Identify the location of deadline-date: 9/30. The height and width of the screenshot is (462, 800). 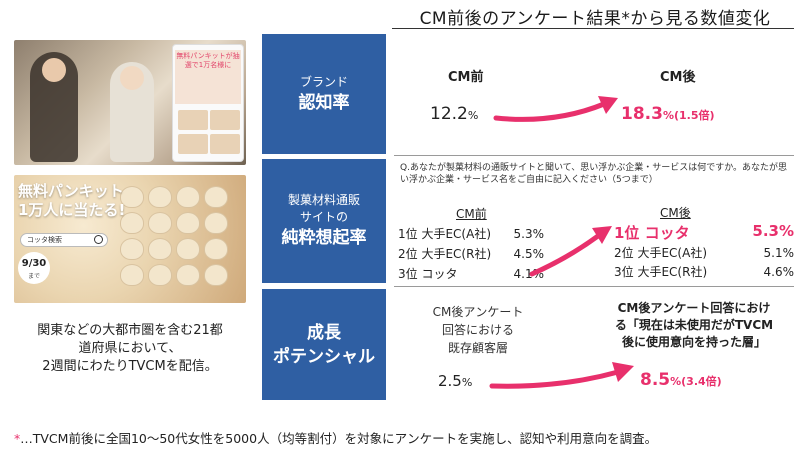
(34, 263).